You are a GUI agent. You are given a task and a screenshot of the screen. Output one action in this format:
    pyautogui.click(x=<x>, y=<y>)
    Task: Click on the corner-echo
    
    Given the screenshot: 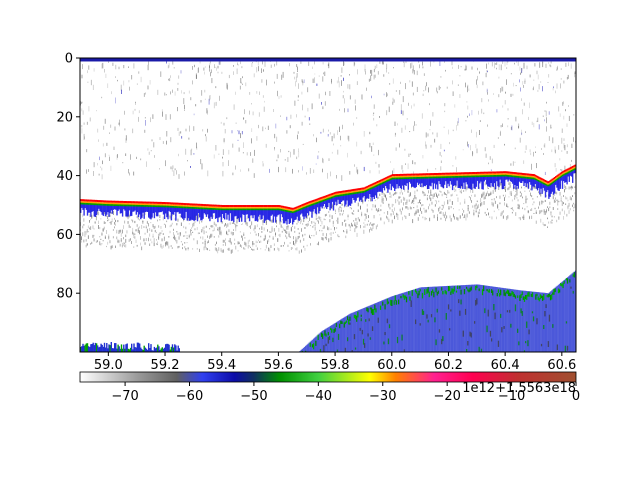 What is the action you would take?
    pyautogui.click(x=86, y=347)
    